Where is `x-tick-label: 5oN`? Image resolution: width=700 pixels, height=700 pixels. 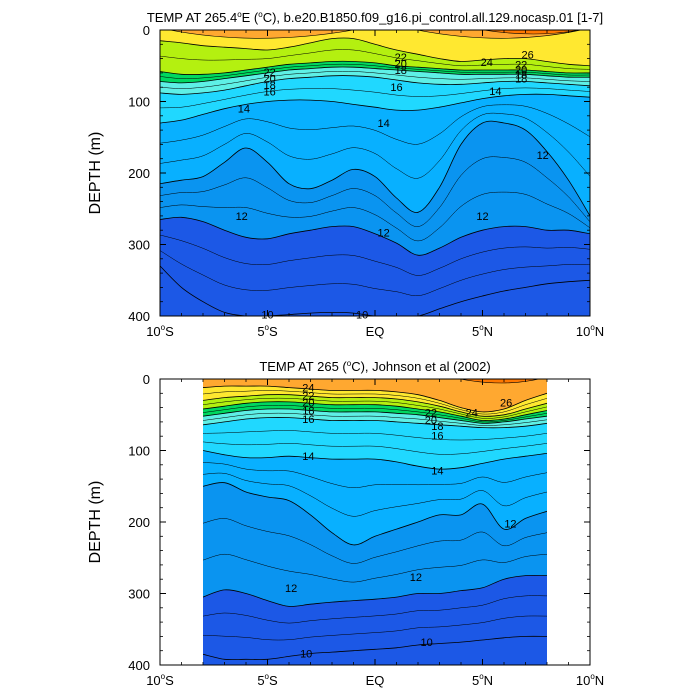 x-tick-label: 5oN is located at coordinates (482, 680).